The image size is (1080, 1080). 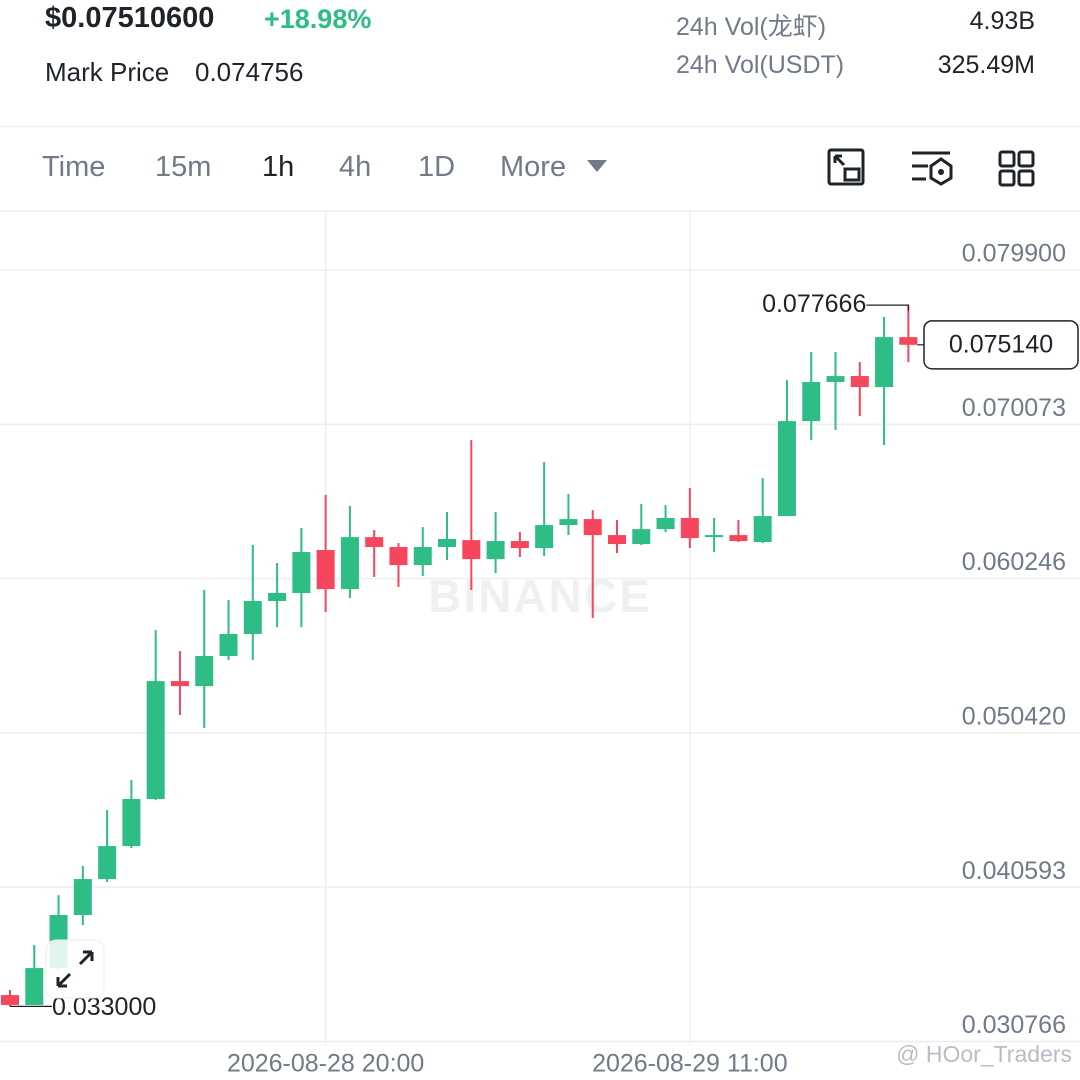 I want to click on y-tick-label: 0.030766, so click(x=1014, y=1025).